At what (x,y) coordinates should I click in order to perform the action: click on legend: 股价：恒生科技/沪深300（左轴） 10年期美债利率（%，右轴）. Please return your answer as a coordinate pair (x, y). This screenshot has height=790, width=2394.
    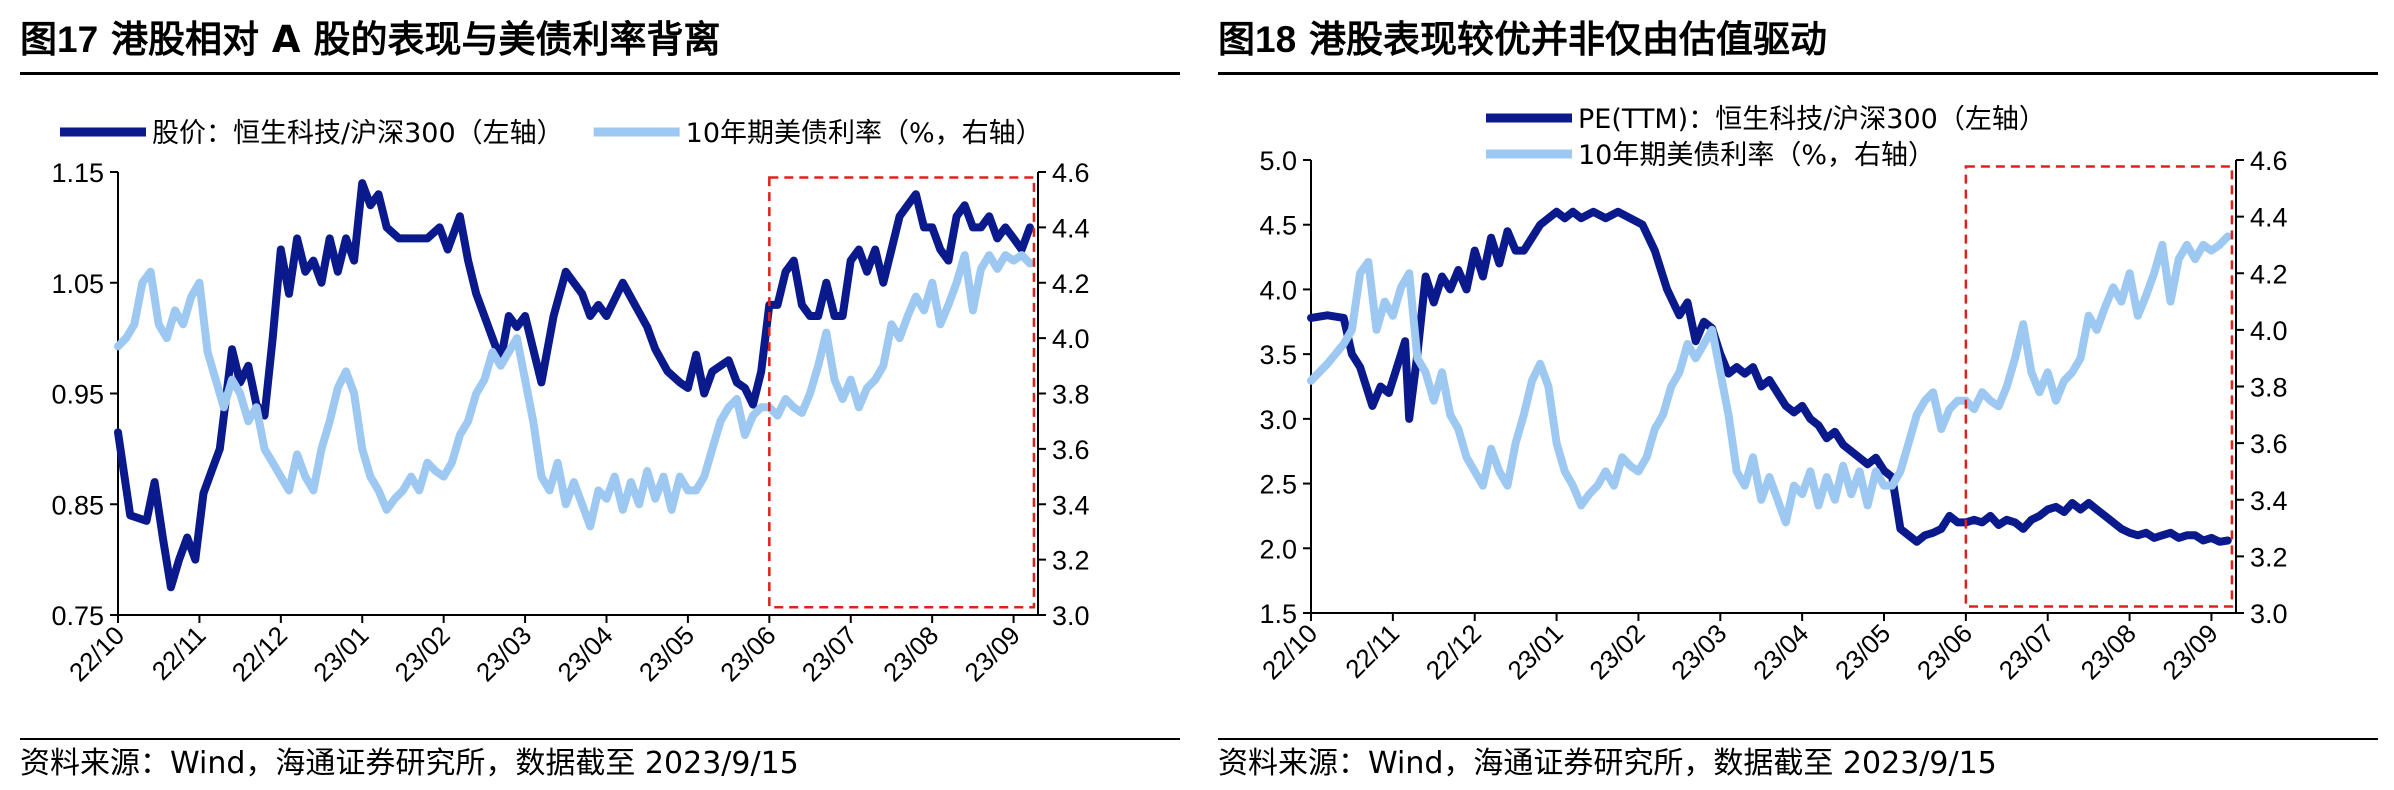
    Looking at the image, I should click on (551, 133).